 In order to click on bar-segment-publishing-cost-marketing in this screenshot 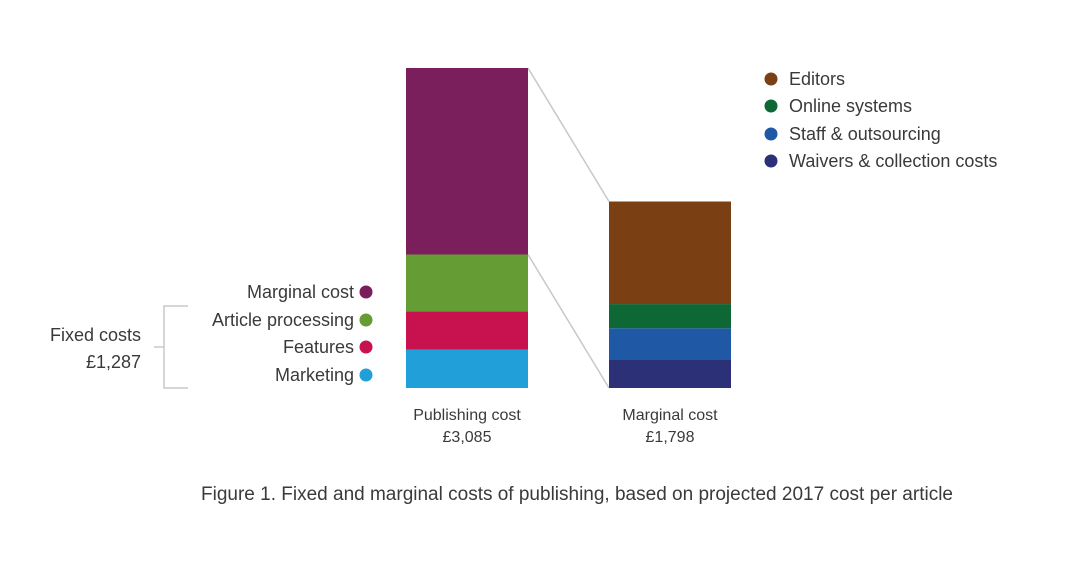, I will do `click(467, 368)`.